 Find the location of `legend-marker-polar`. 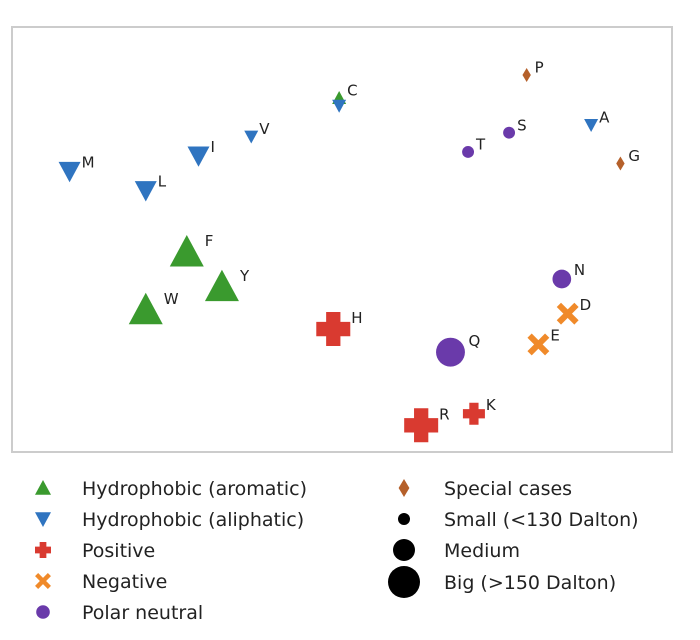

legend-marker-polar is located at coordinates (43, 612).